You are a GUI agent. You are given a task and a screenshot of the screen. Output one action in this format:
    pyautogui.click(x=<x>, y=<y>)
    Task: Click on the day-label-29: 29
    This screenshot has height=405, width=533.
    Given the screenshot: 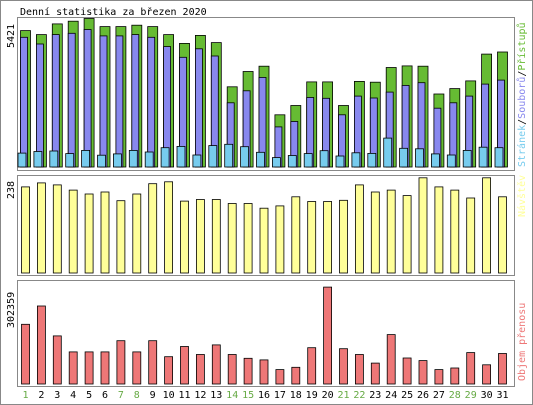 What is the action you would take?
    pyautogui.click(x=471, y=395)
    